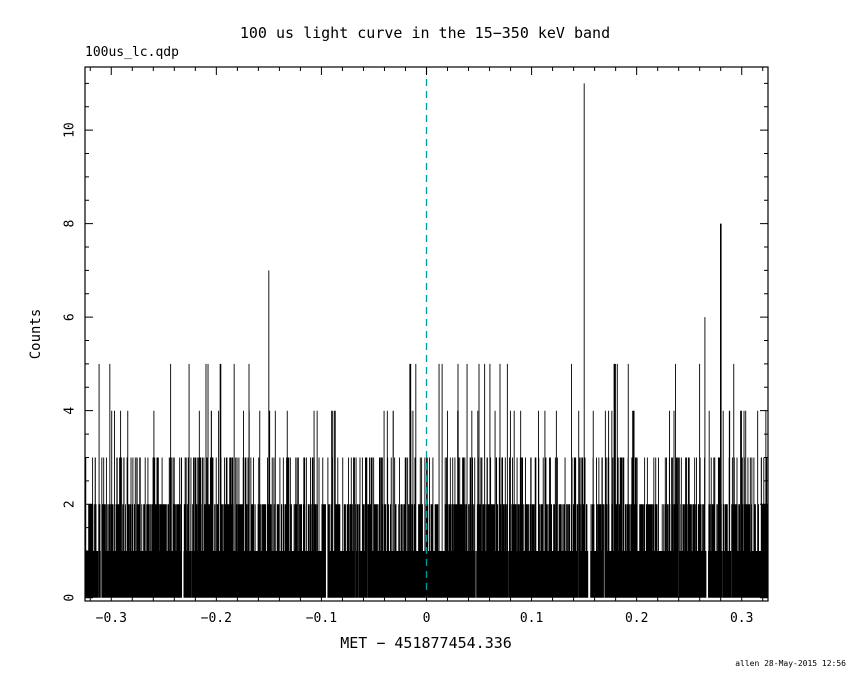 This screenshot has height=680, width=850. I want to click on x-tick-label: 0.2, so click(636, 618).